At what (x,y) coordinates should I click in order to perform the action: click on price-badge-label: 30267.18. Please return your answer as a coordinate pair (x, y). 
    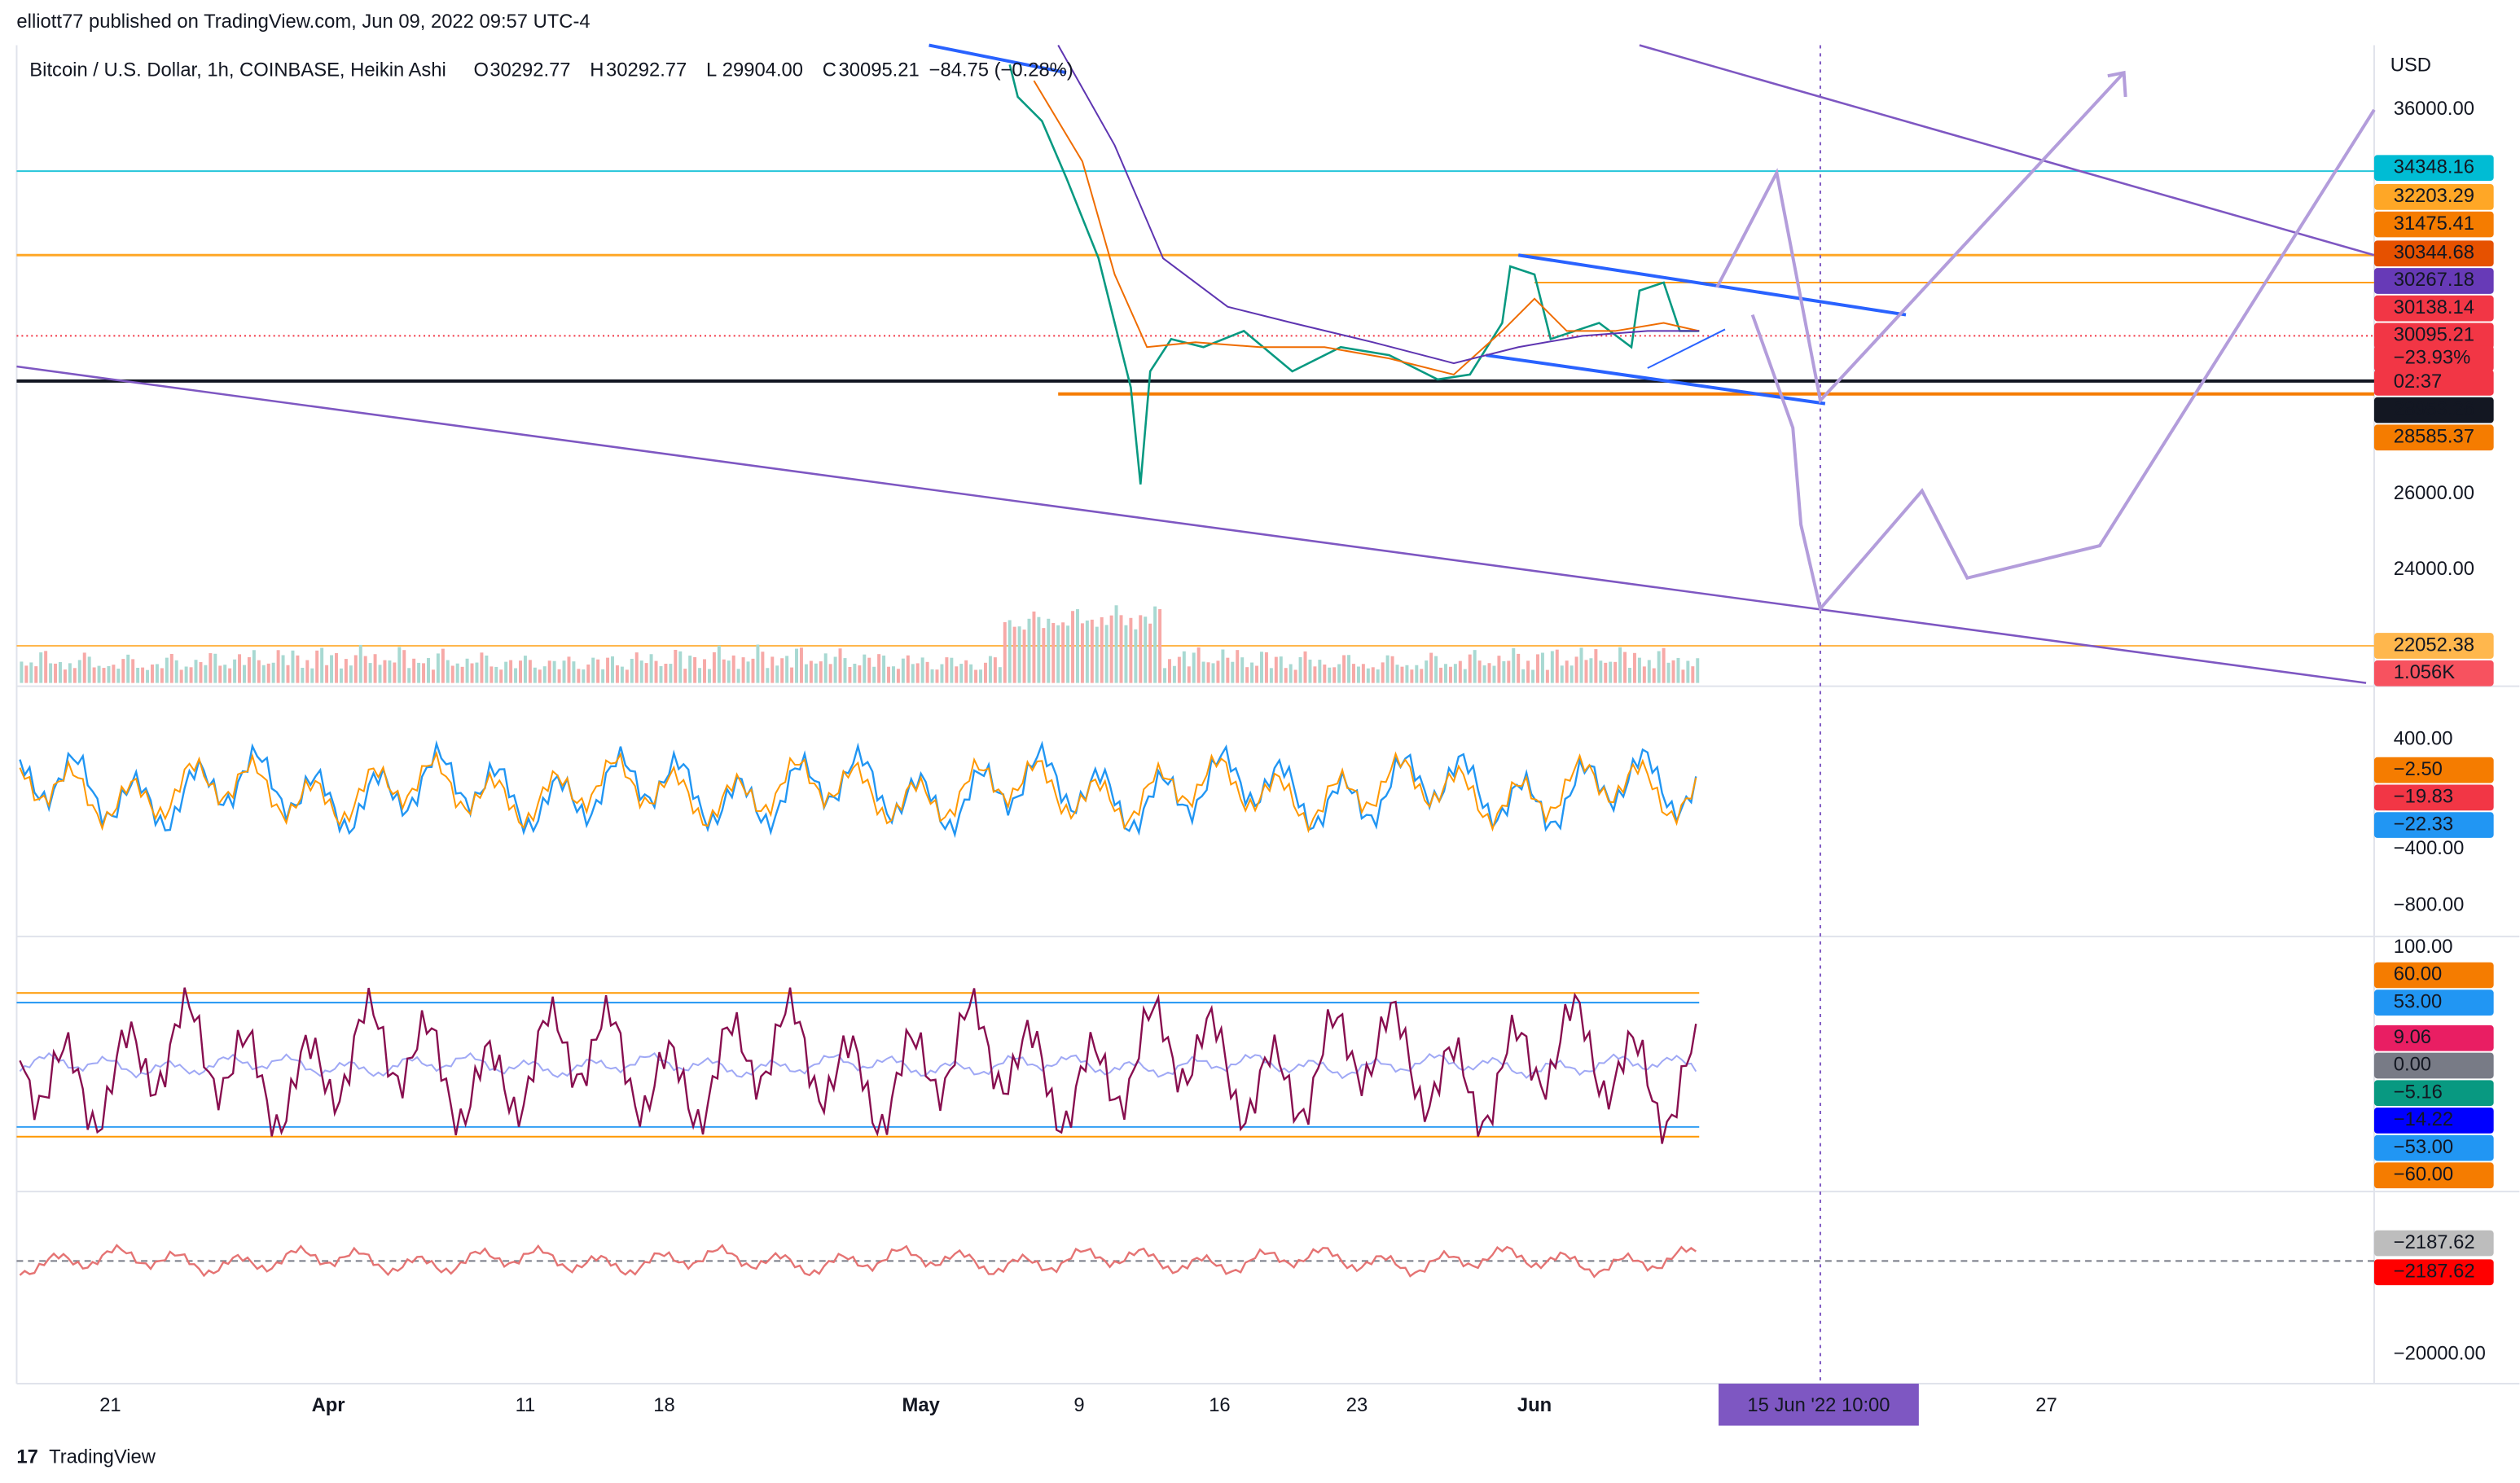
    Looking at the image, I should click on (2434, 280).